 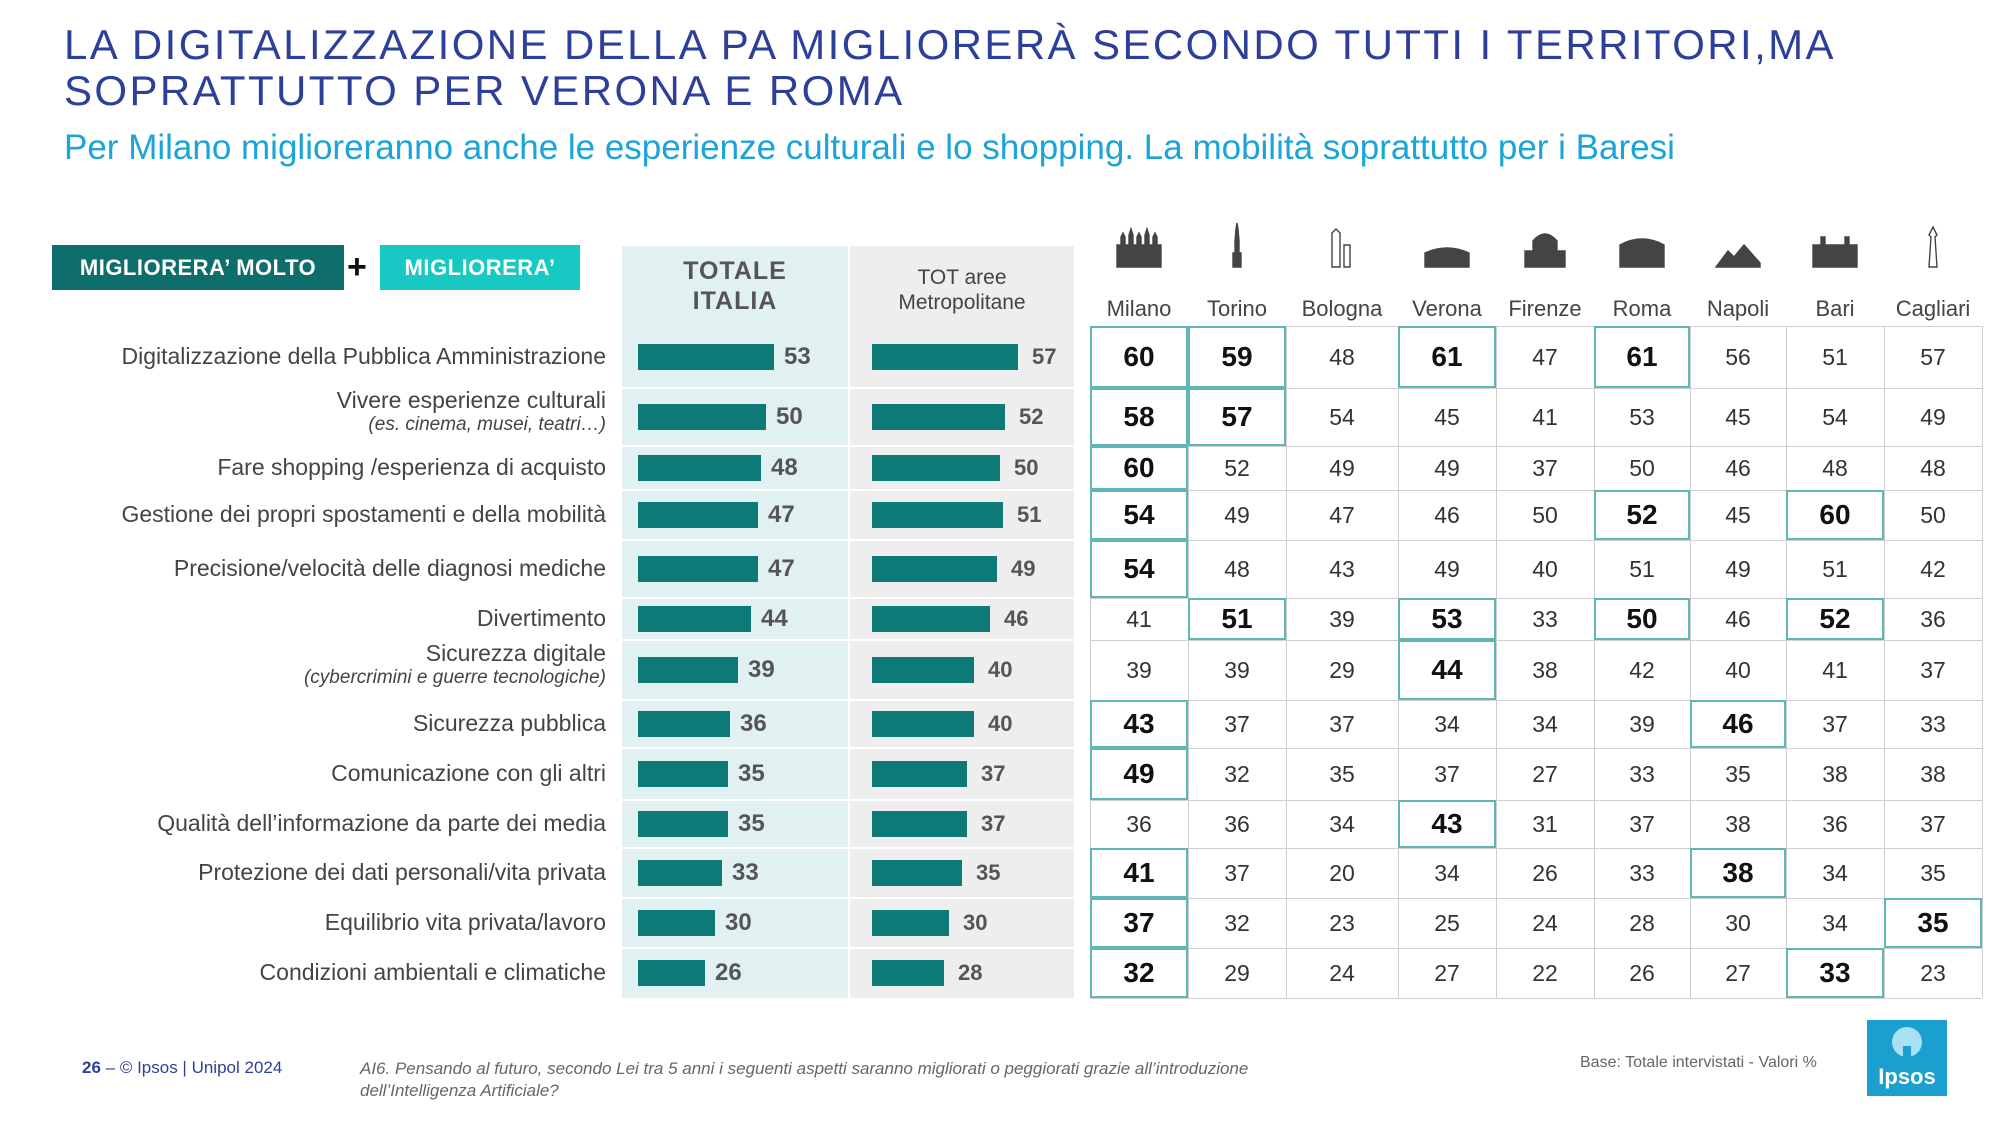 I want to click on cagliari-landmark-icon, so click(x=1933, y=246).